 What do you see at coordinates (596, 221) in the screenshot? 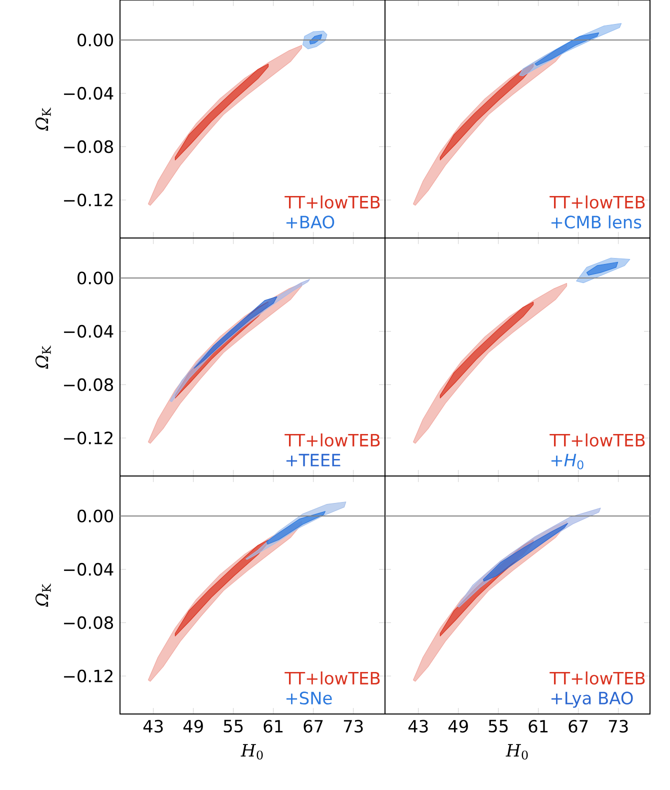
I see `text: +CMB lens` at bounding box center [596, 221].